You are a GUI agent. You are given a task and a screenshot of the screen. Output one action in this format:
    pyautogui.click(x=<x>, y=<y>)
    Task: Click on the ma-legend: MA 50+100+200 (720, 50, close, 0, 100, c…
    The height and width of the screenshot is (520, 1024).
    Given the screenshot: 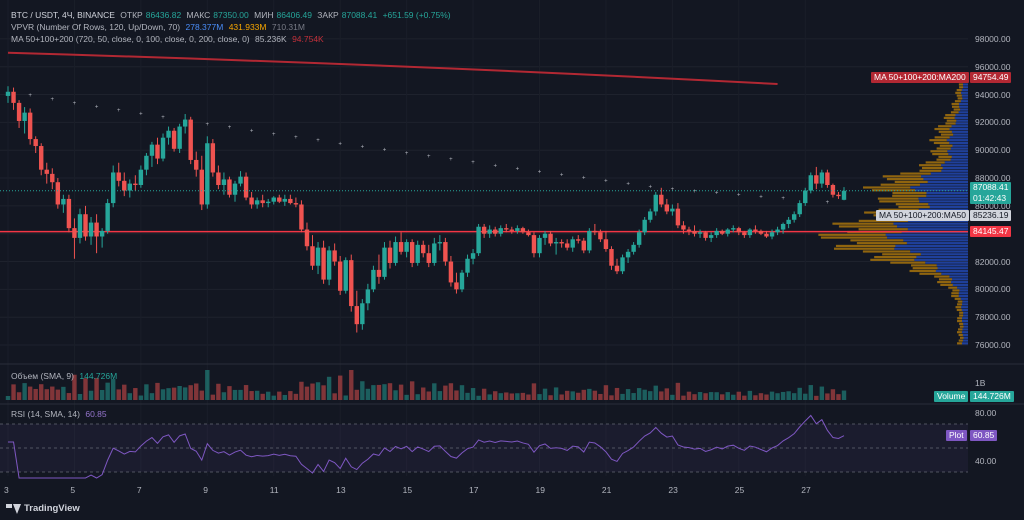 What is the action you would take?
    pyautogui.click(x=169, y=39)
    